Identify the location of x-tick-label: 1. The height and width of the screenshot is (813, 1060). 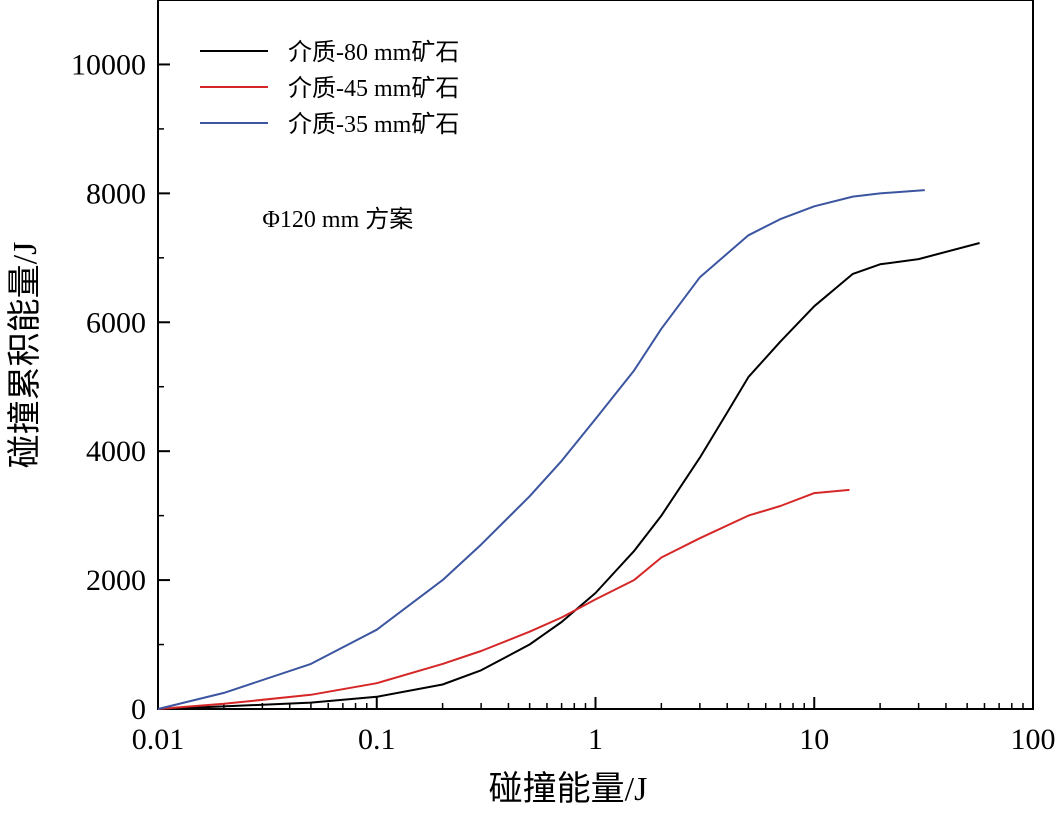
(595, 739).